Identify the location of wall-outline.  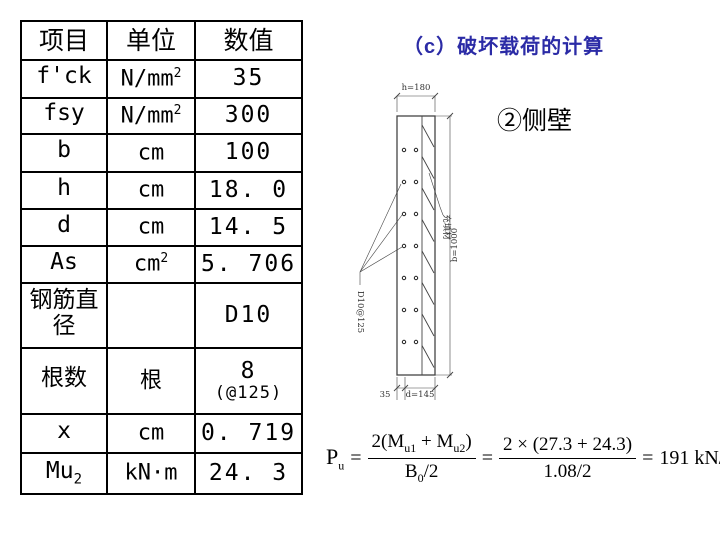
(416, 245).